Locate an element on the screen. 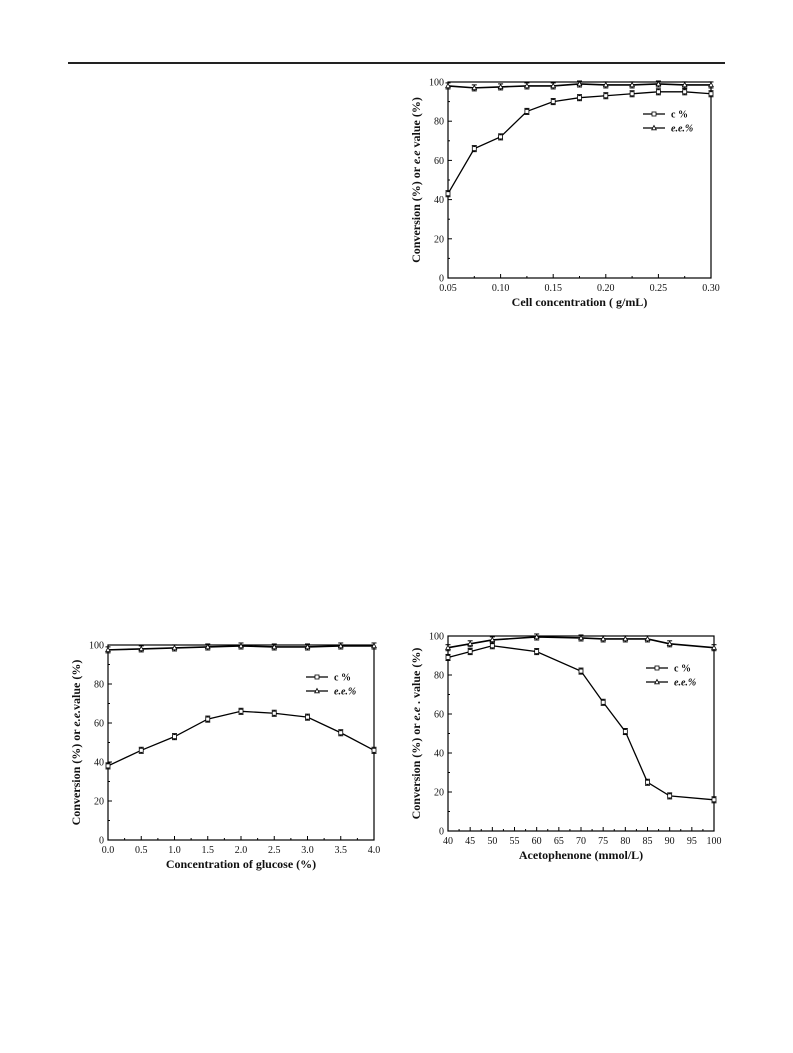  chart3-y-tick-label: 60 is located at coordinates (439, 715).